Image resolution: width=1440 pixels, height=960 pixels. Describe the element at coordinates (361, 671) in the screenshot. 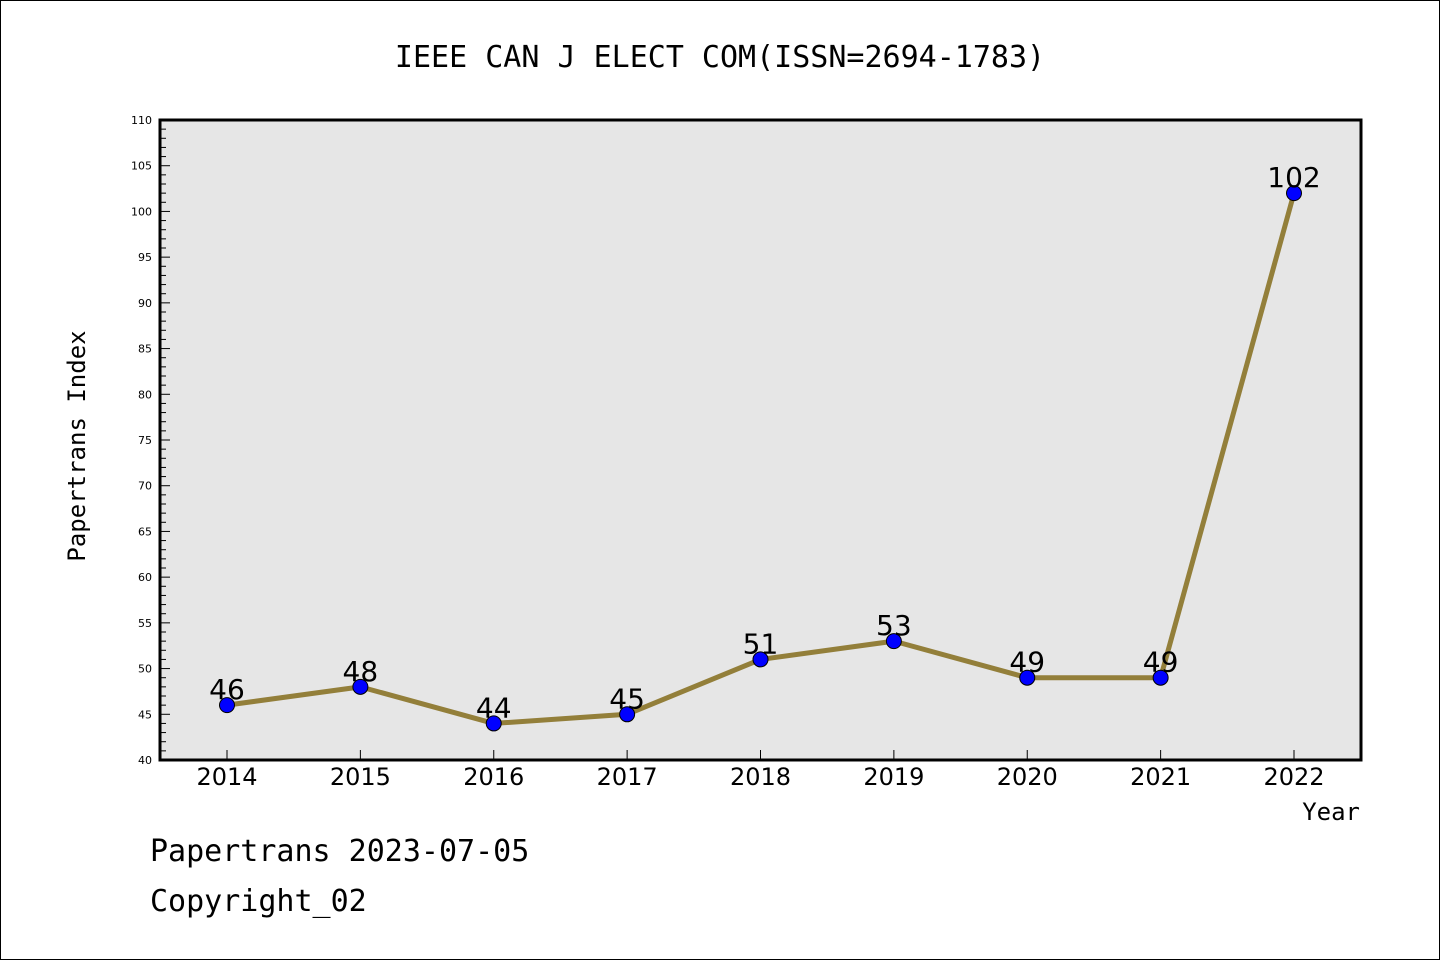

I see `data-point-label: 48` at that location.